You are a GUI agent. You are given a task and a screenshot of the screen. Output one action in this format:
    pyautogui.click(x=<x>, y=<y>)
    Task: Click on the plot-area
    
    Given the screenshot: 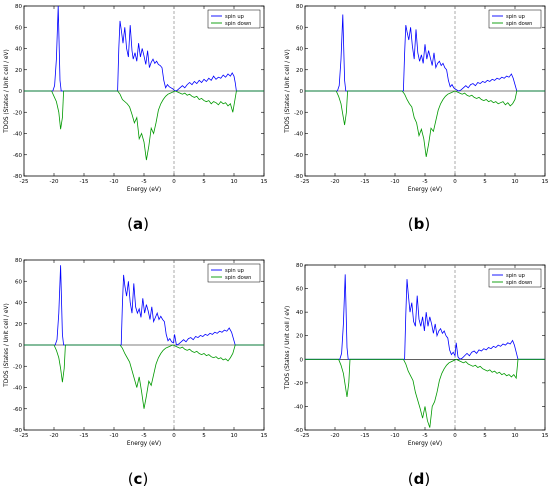 What is the action you would take?
    pyautogui.click(x=425, y=347)
    